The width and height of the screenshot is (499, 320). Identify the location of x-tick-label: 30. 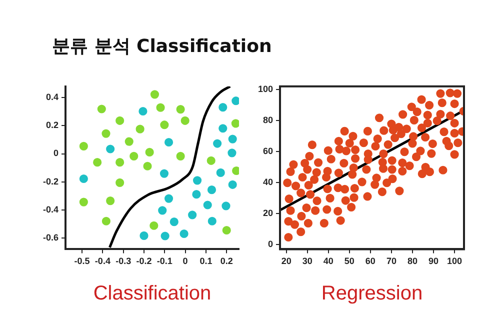
(307, 261).